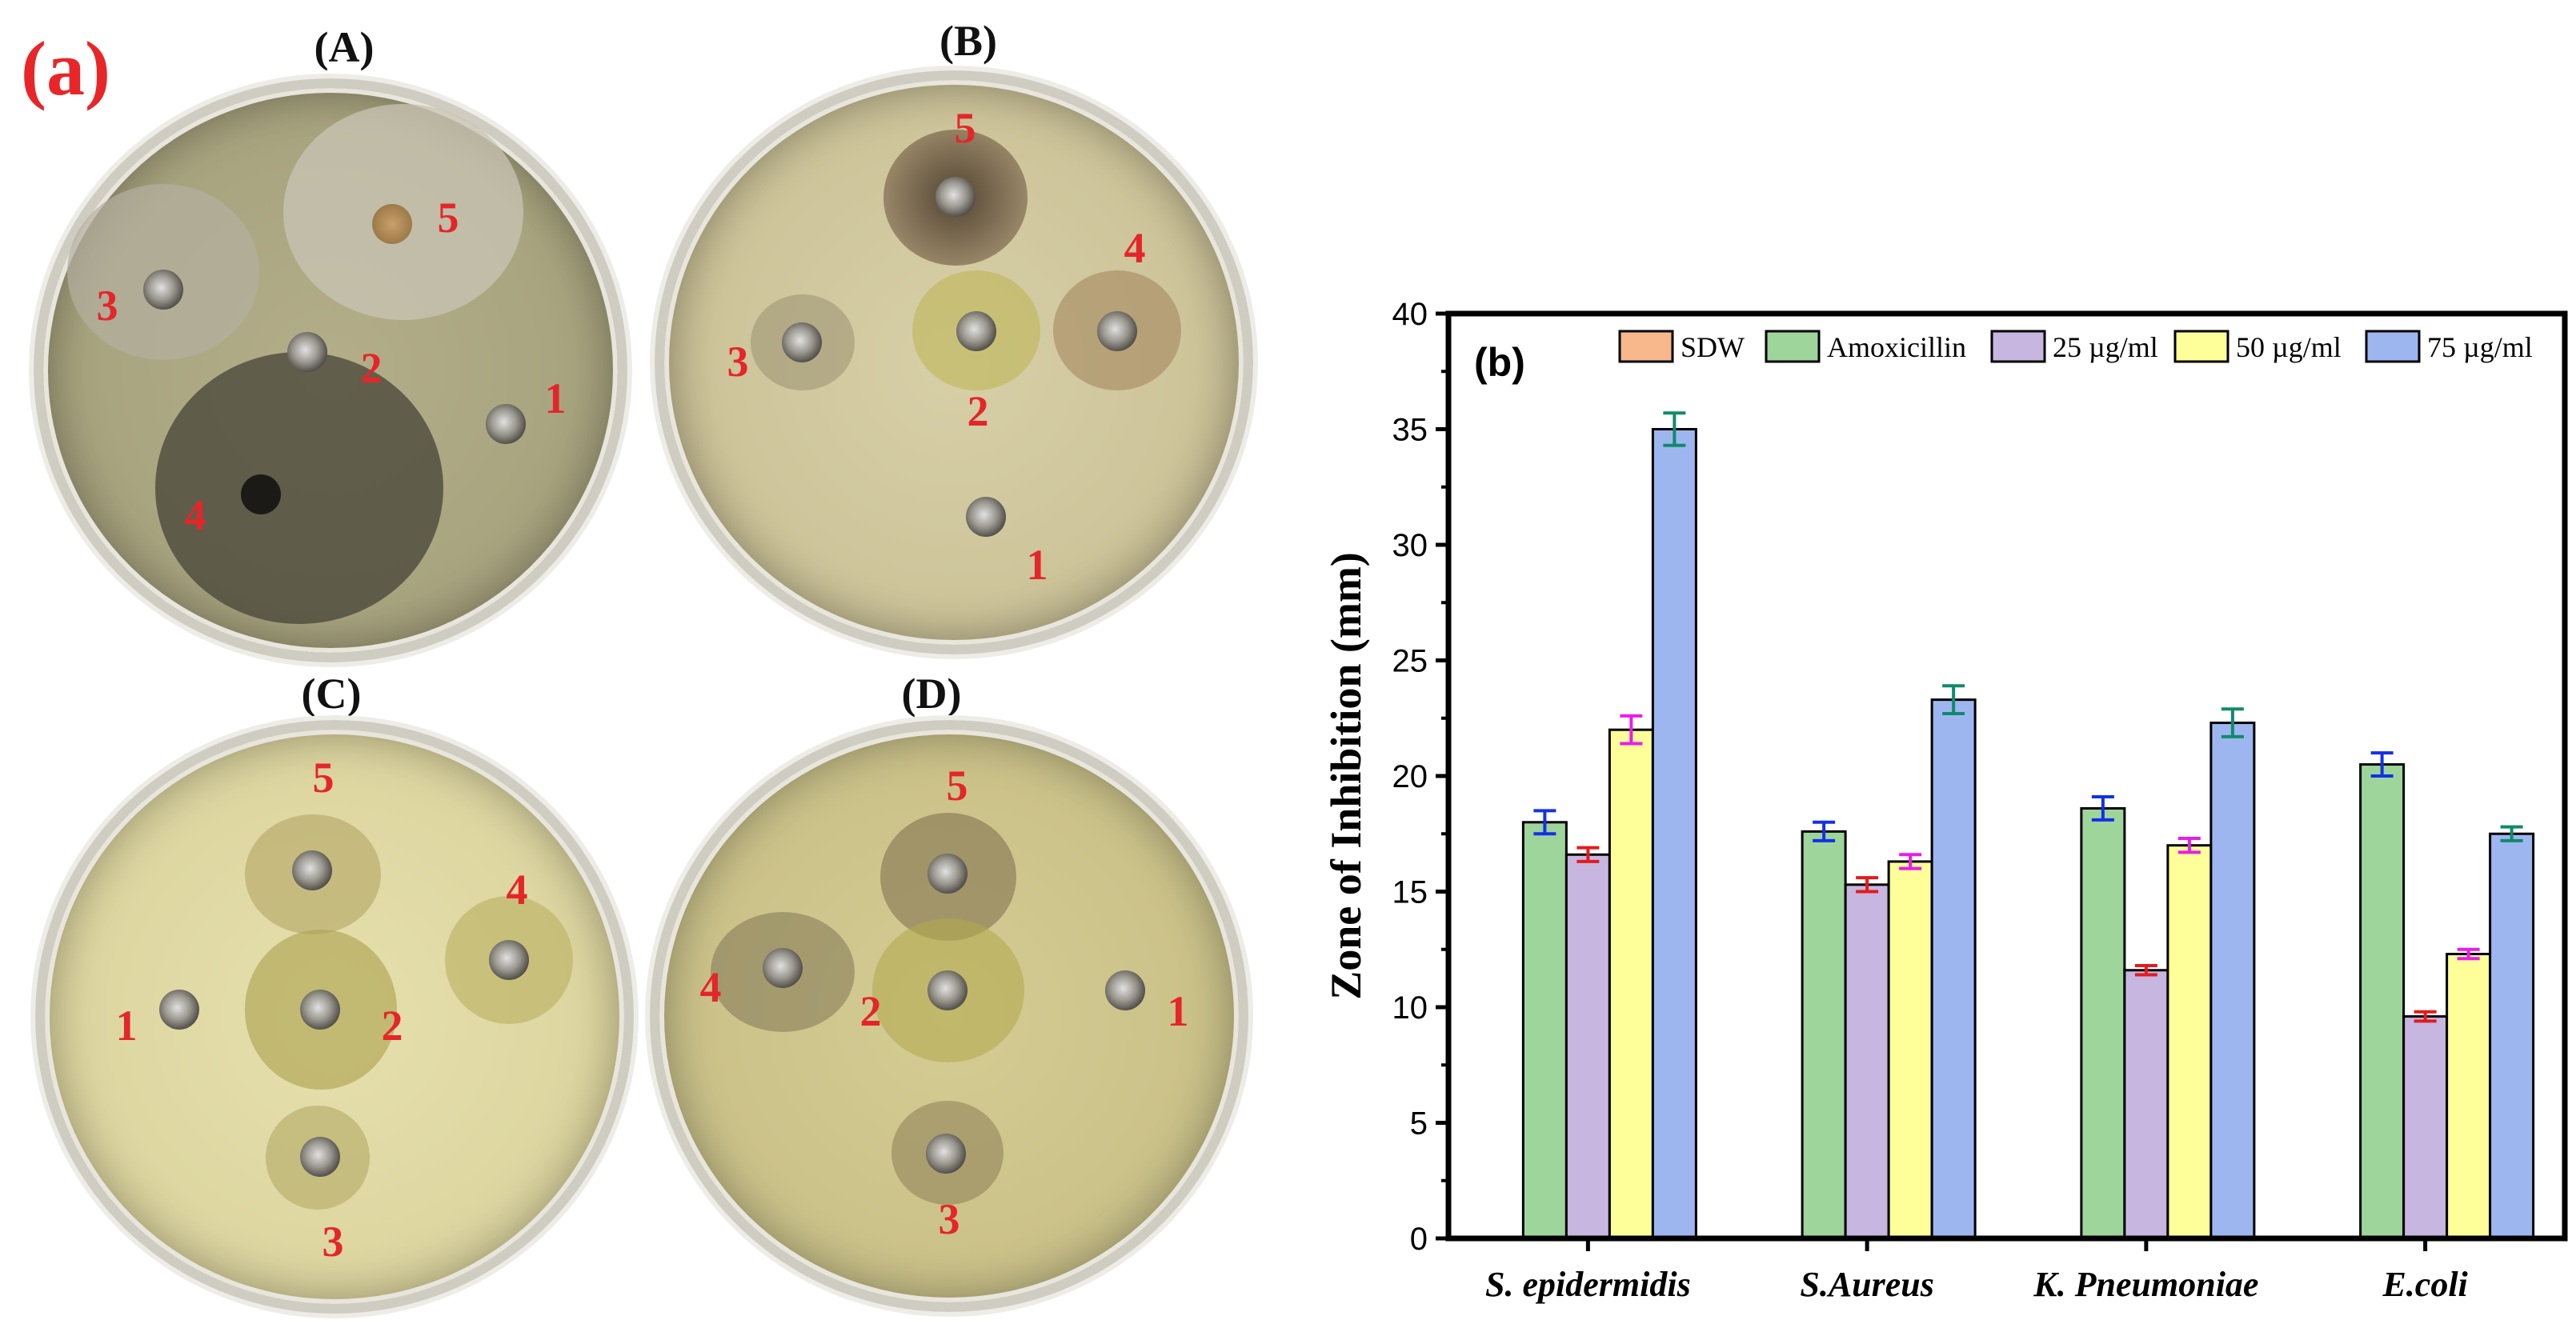 This screenshot has width=2576, height=1324. What do you see at coordinates (1499, 362) in the screenshot?
I see `panel-label-b: (b)` at bounding box center [1499, 362].